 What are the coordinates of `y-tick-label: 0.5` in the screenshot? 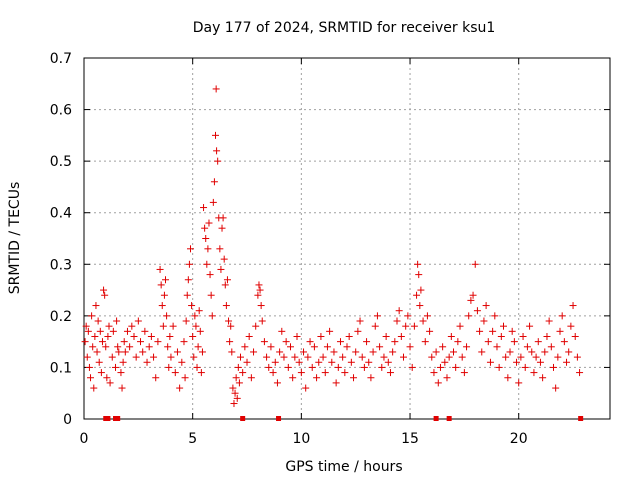 It's located at (61, 162).